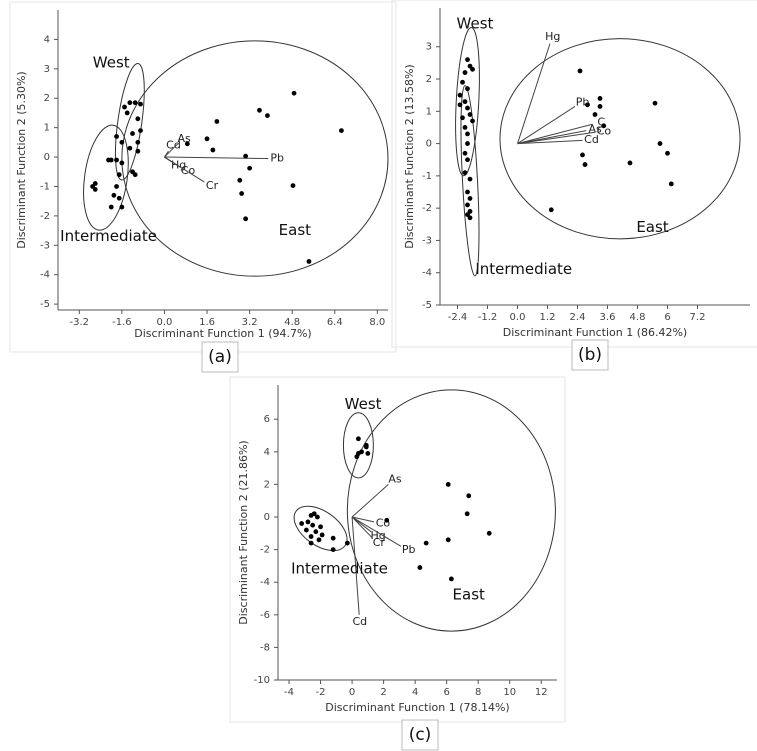 The image size is (757, 751). I want to click on x-tick-label: 3.6, so click(608, 317).